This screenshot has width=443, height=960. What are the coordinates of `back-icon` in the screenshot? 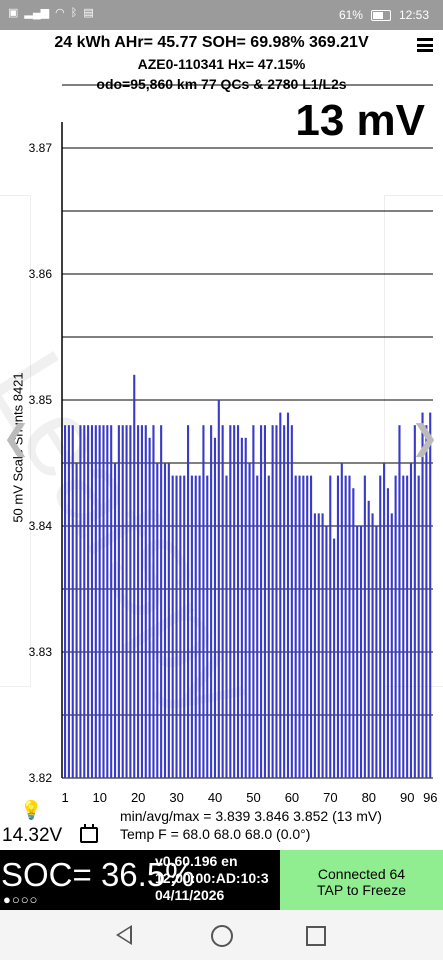 It's located at (124, 935).